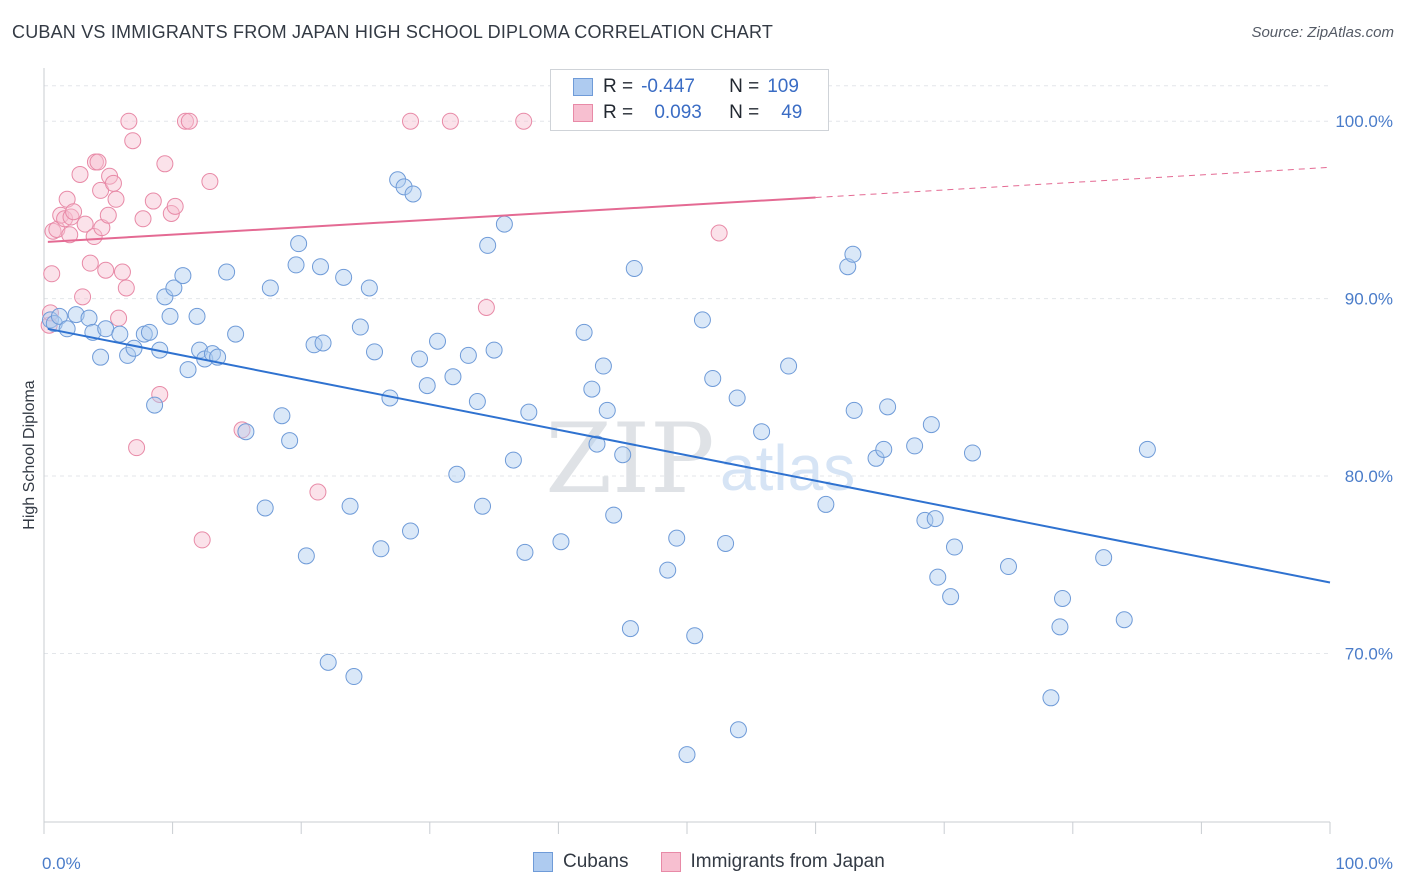 This screenshot has width=1406, height=892. What do you see at coordinates (581, 862) in the screenshot?
I see `legend-item-cubans: Cubans` at bounding box center [581, 862].